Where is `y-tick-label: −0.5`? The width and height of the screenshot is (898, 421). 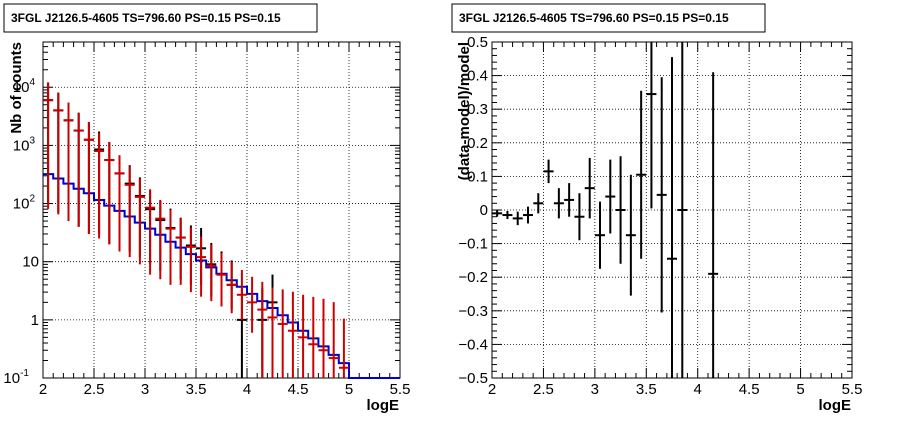
y-tick-label: −0.5 is located at coordinates (473, 378).